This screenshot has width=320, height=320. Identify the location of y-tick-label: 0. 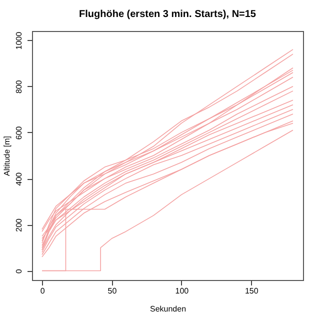
(19, 271).